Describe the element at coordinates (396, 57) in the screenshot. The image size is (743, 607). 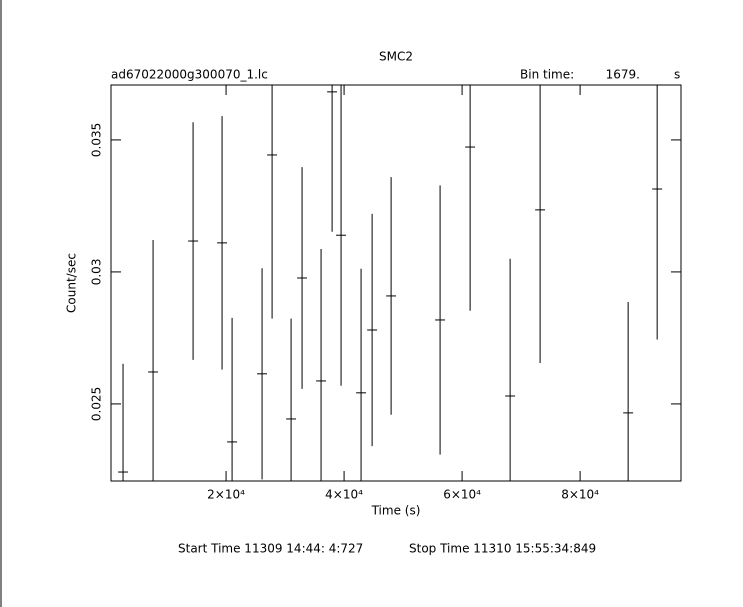
I see `chart-title: SMC2` at that location.